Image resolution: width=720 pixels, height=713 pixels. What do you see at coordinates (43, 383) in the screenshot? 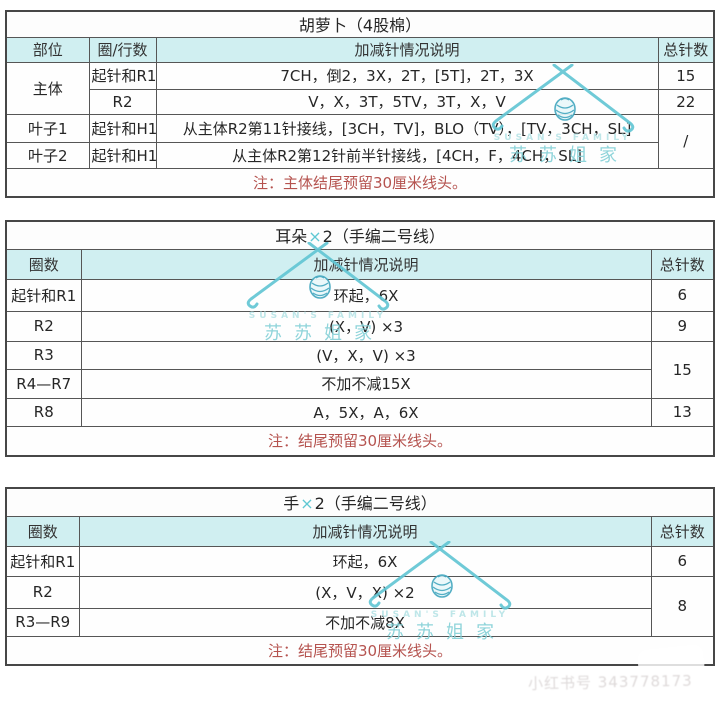
I see `round-cell: R4—R7` at bounding box center [43, 383].